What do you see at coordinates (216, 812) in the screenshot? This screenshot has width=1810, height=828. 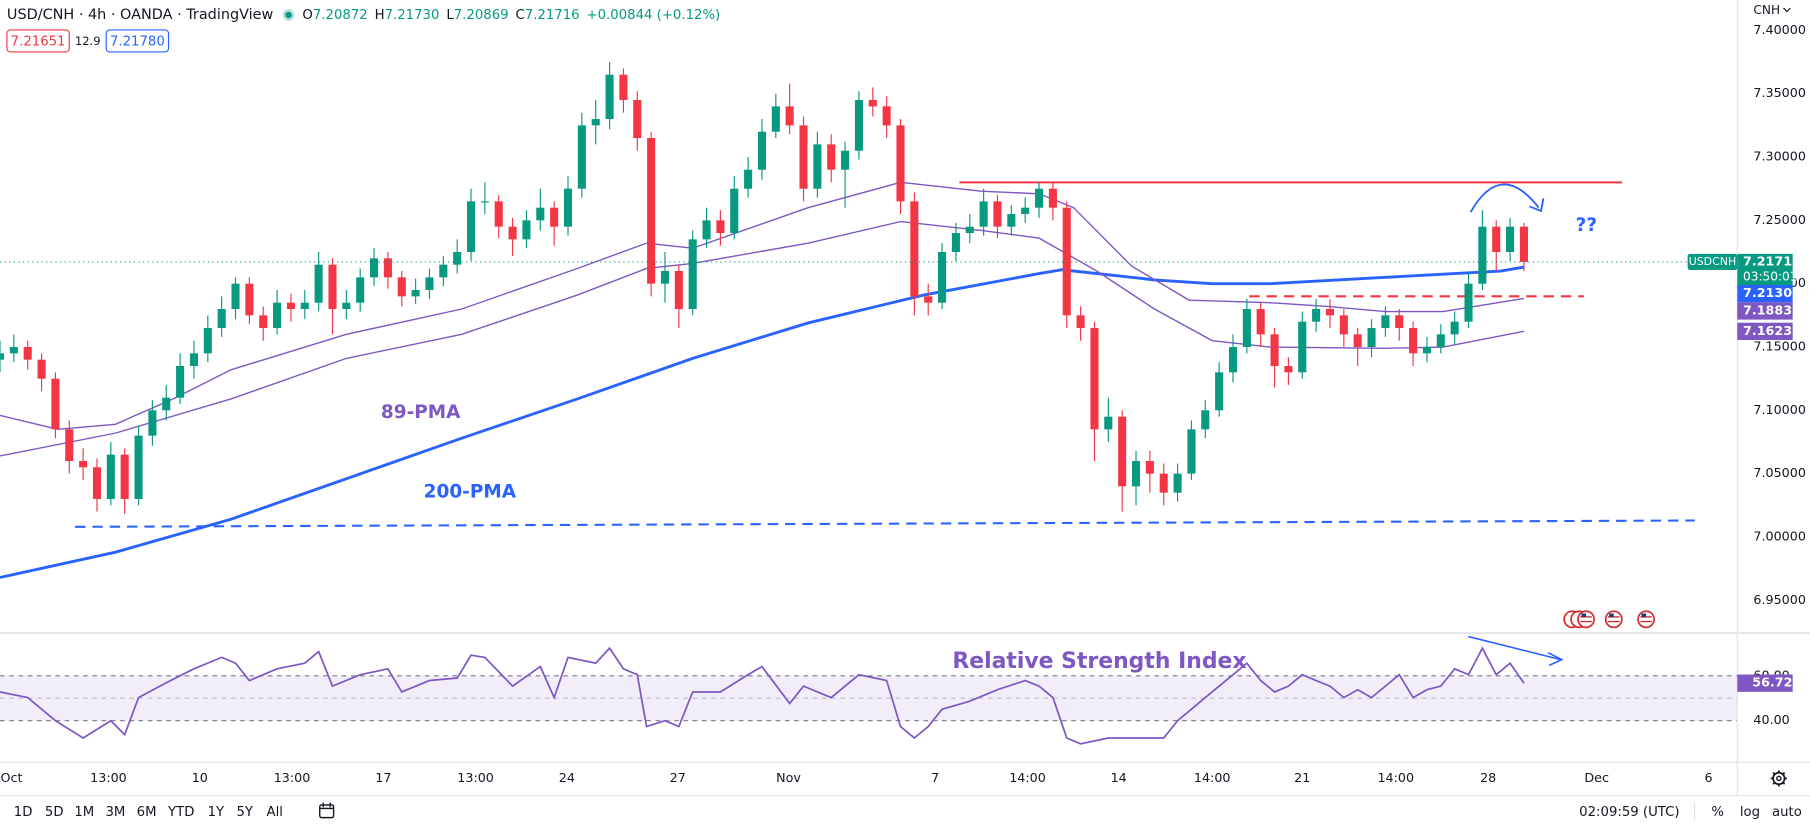 I see `range-button: 1Y` at bounding box center [216, 812].